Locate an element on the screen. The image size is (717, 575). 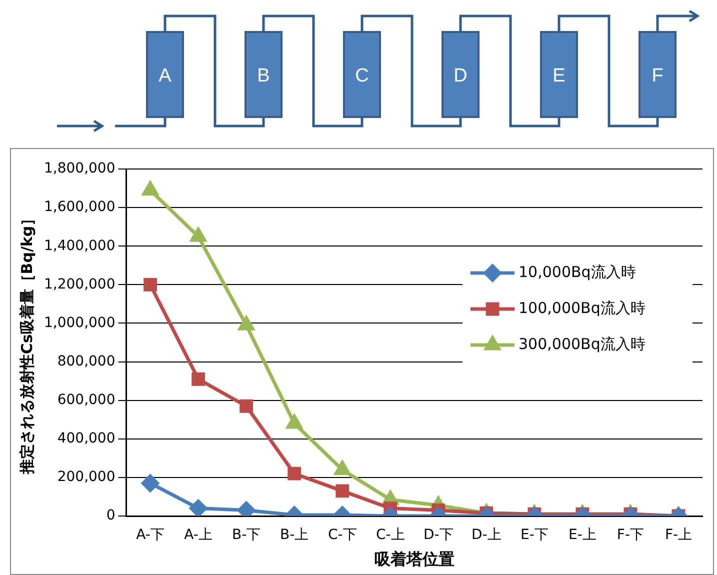
y-tick-label: 1,000,000 is located at coordinates (80, 322).